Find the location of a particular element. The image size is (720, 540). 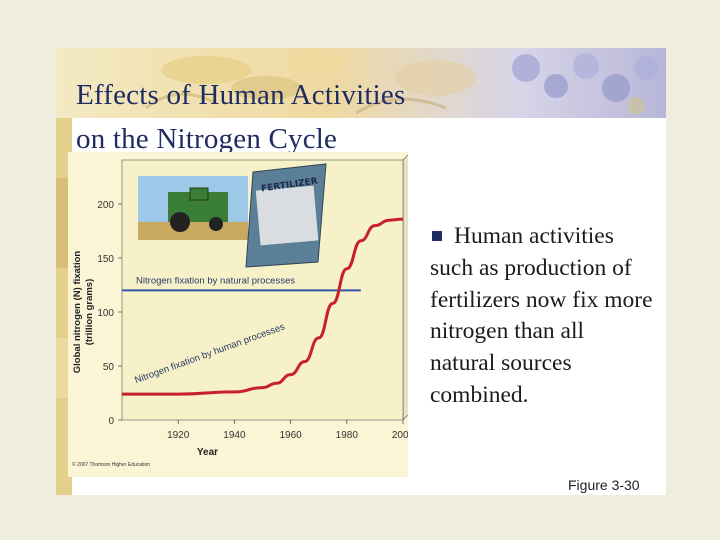

x-tick-label: 1920 is located at coordinates (178, 435).